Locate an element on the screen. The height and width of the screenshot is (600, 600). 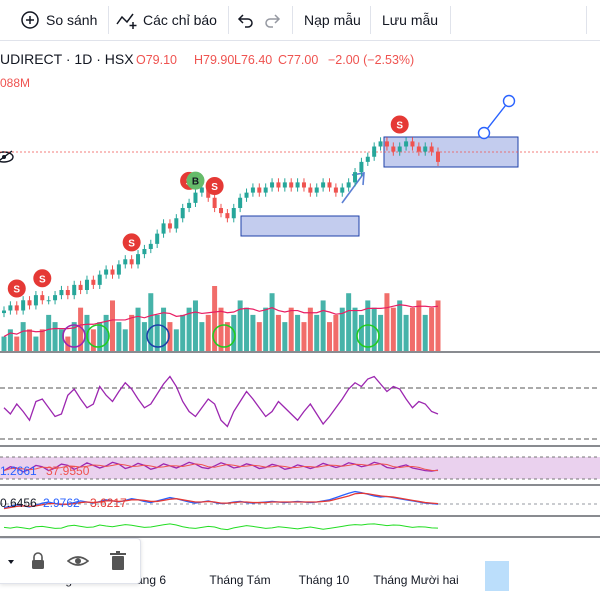
volume-ma-line is located at coordinates (221, 321).